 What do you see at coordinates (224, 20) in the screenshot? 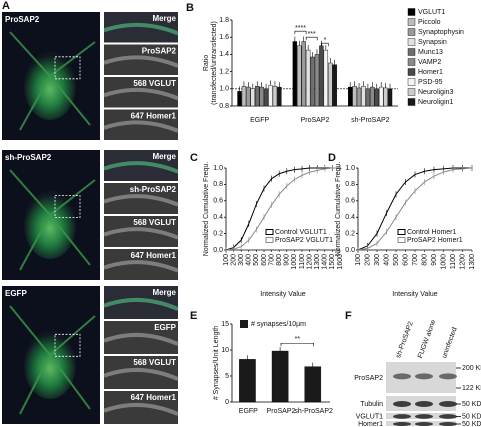
I see `y-tick-label: 1.8` at bounding box center [224, 20].